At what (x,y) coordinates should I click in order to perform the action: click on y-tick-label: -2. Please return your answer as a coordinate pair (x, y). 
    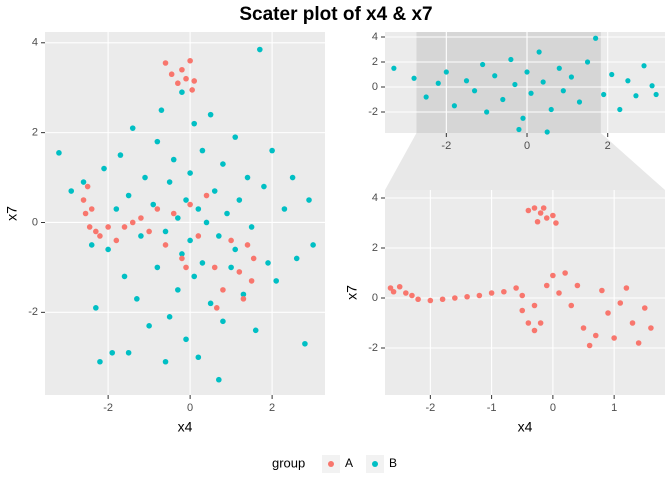
    Looking at the image, I should click on (373, 348).